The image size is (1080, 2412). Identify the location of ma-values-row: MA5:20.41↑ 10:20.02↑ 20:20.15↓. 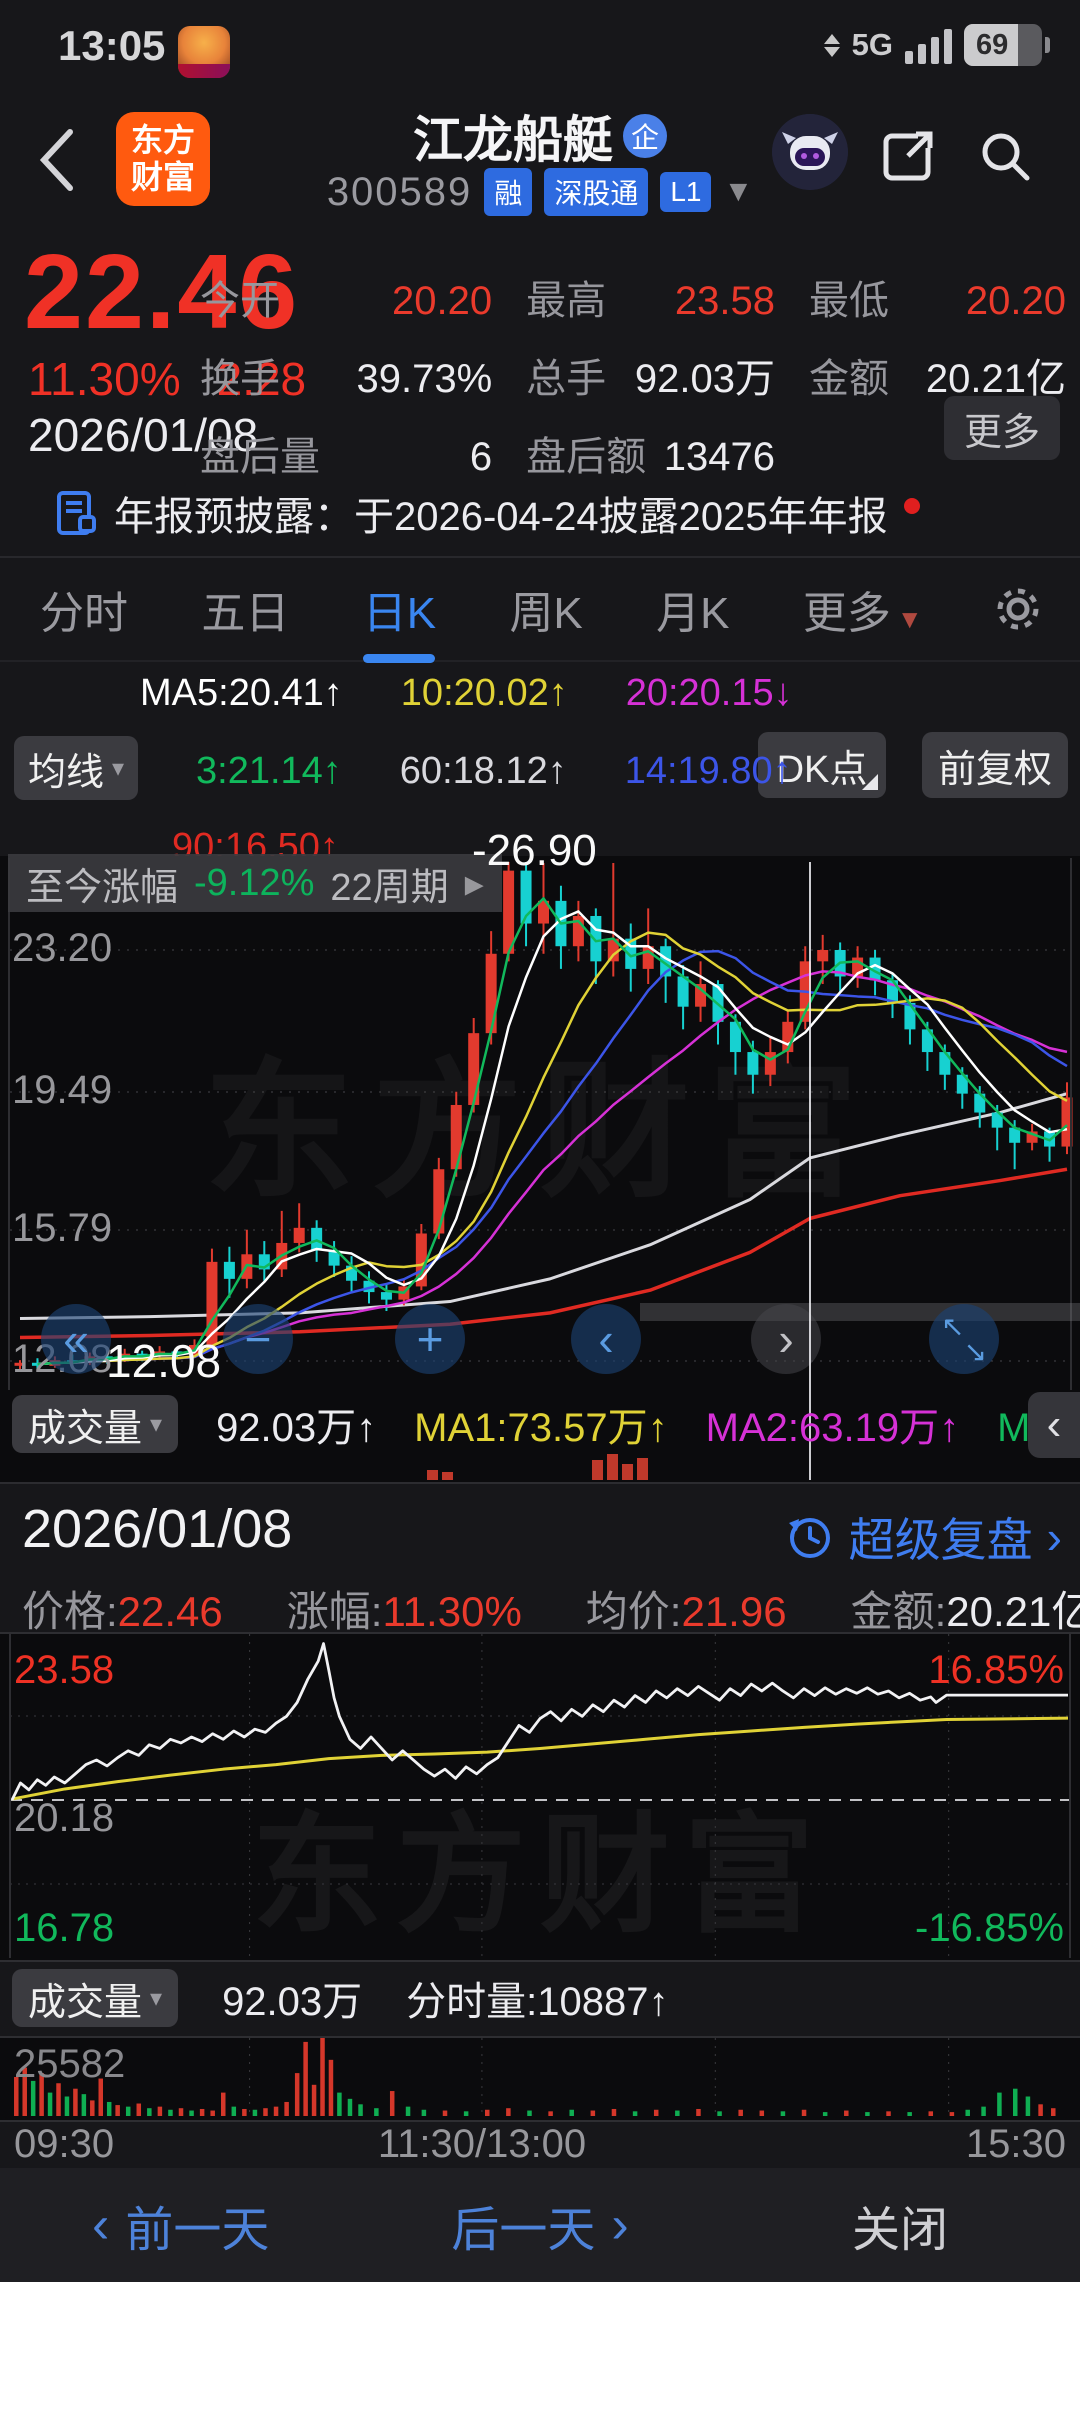
(466, 693).